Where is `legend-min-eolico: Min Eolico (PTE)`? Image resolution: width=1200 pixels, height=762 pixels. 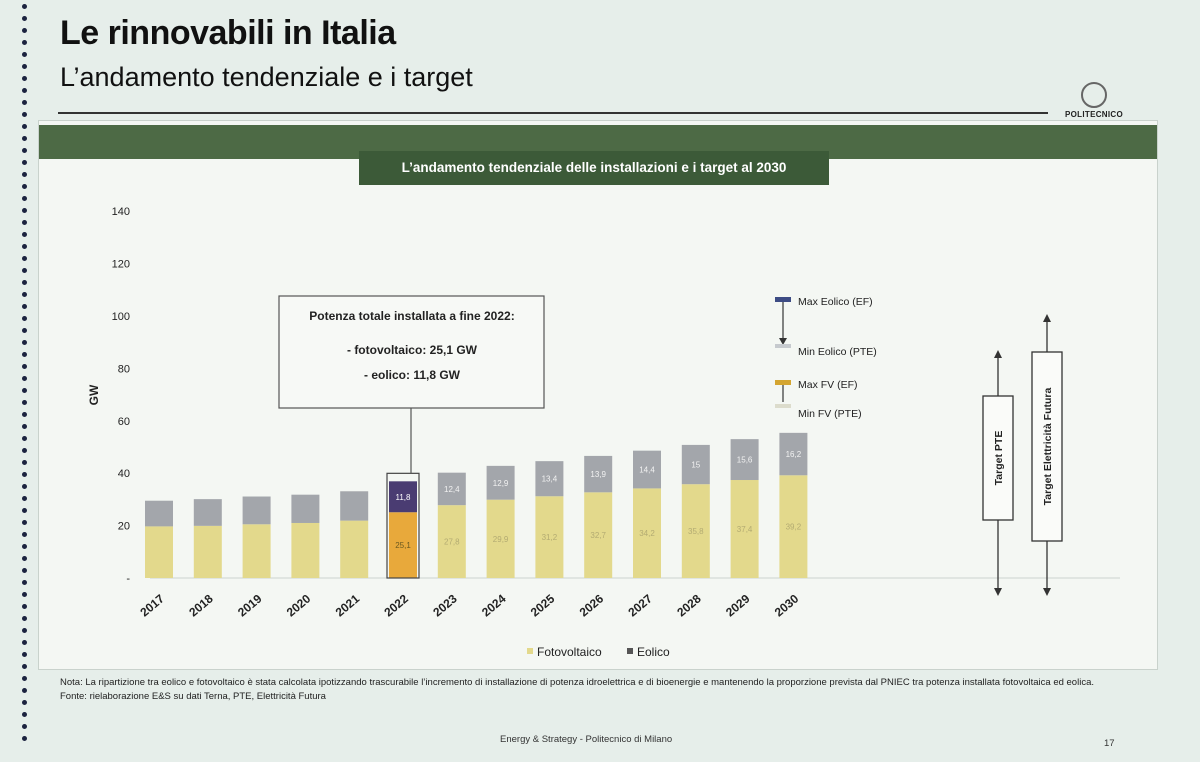
legend-min-eolico: Min Eolico (PTE) is located at coordinates (837, 352).